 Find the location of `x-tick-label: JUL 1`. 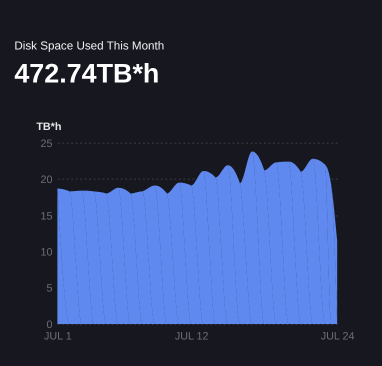

x-tick-label: JUL 1 is located at coordinates (58, 336).